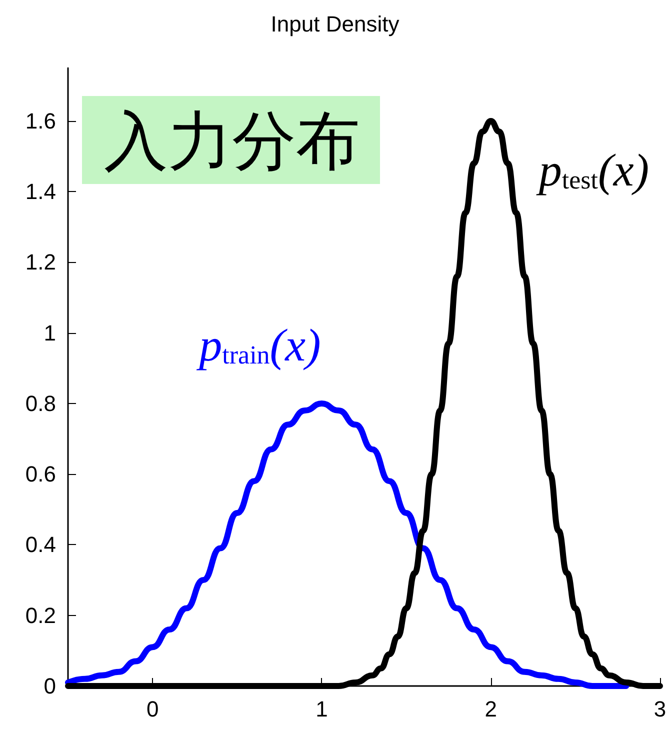 Image resolution: width=670 pixels, height=730 pixels. Describe the element at coordinates (593, 170) in the screenshot. I see `annotation: ptest(x)` at that location.